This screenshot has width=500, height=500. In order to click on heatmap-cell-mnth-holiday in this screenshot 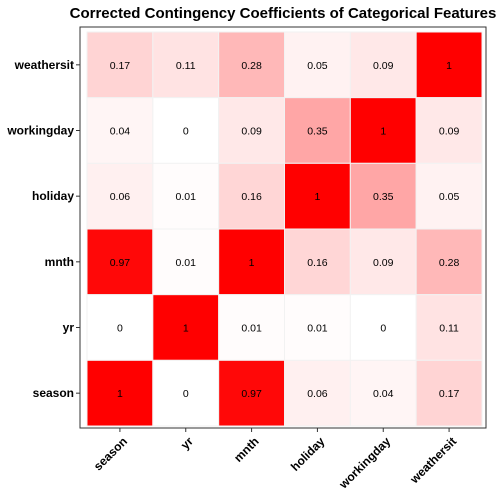, I will do `click(317, 262)`.